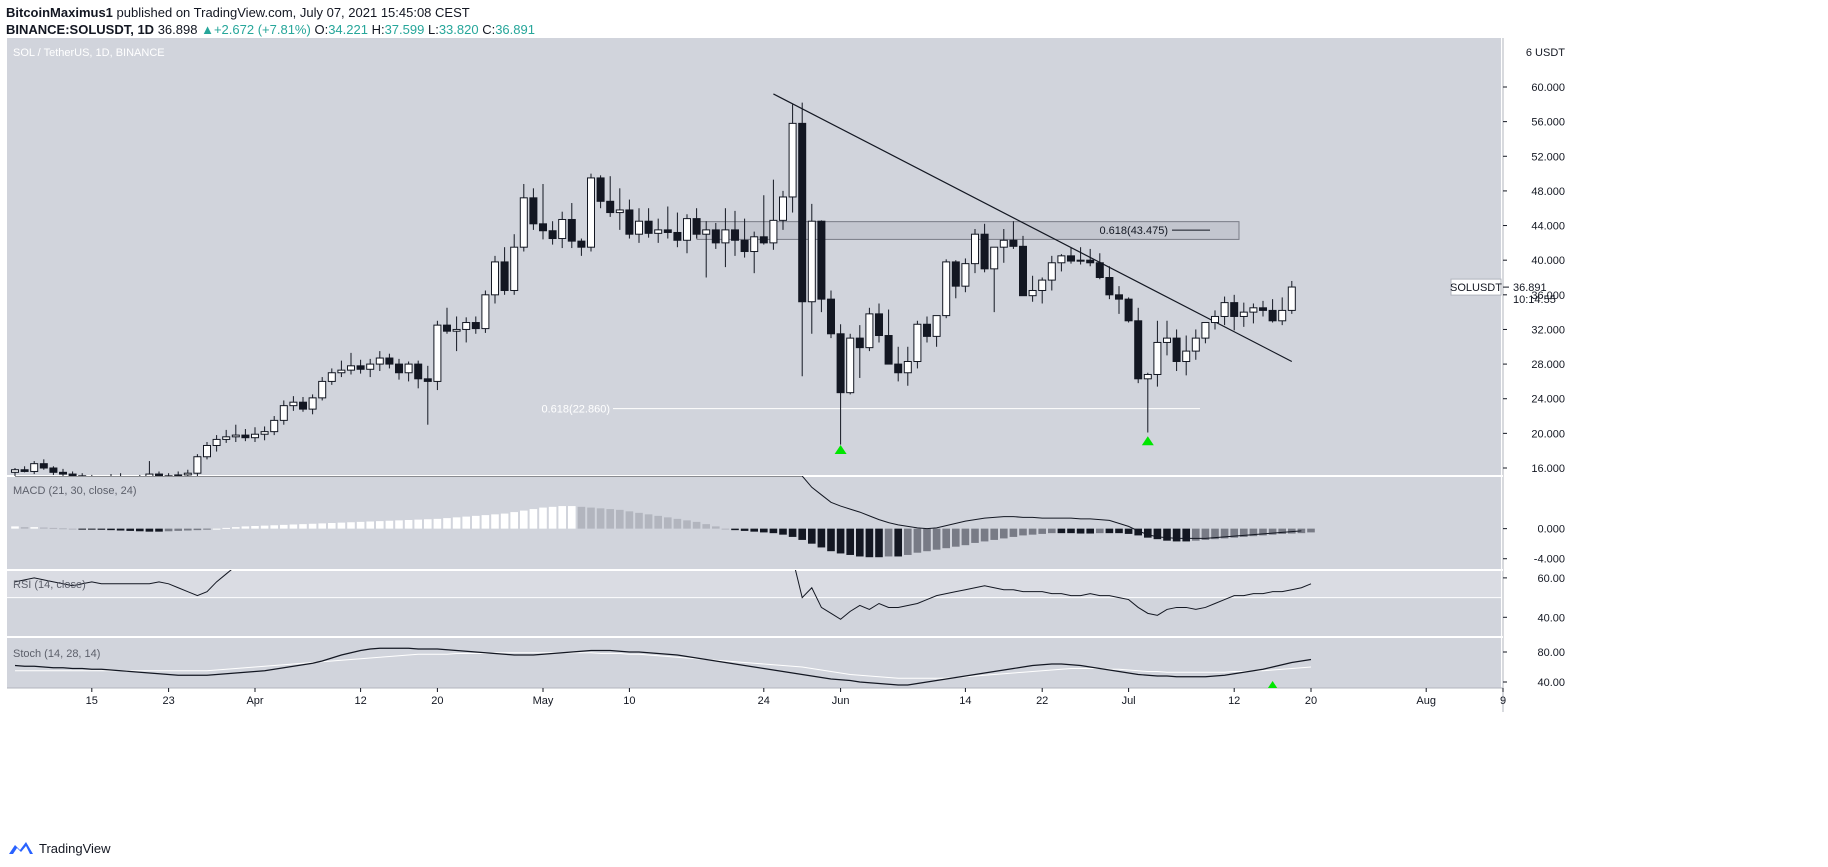 This screenshot has height=867, width=1828. Describe the element at coordinates (841, 701) in the screenshot. I see `time-tick-label: Jun` at that location.